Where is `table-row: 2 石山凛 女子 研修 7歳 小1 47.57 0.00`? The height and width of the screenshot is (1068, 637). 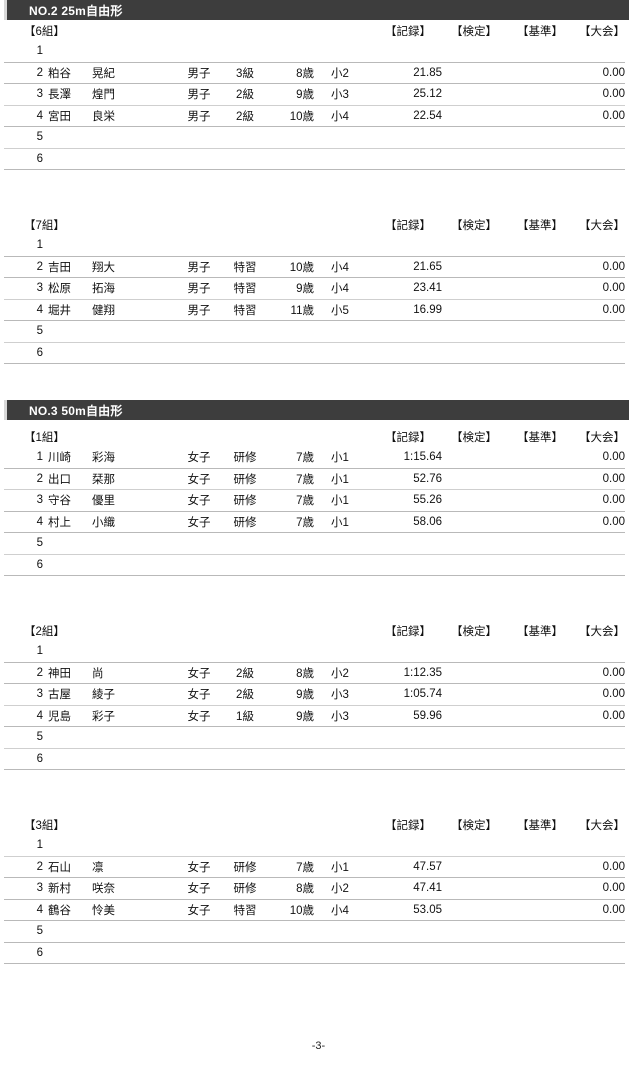
table-row: 2 石山凛 女子 研修 7歳 小1 47.57 0.00 is located at coordinates (314, 867).